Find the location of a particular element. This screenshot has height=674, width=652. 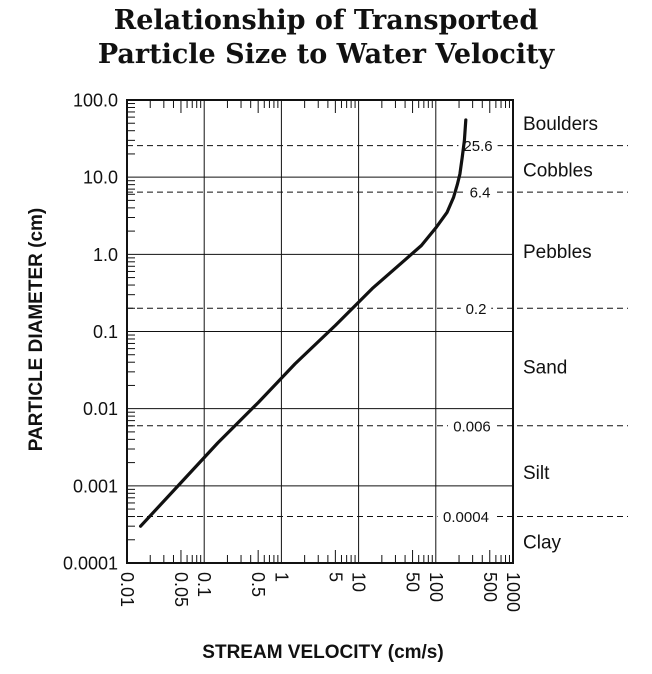

category-label: Sand is located at coordinates (545, 368).